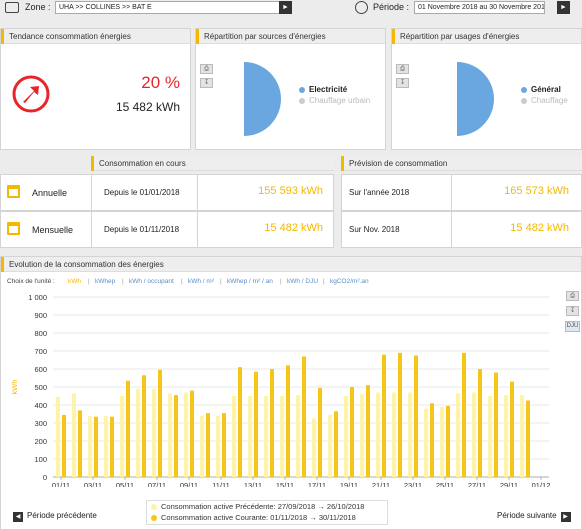  I want to click on x-tick-label: 23/11, so click(413, 484).